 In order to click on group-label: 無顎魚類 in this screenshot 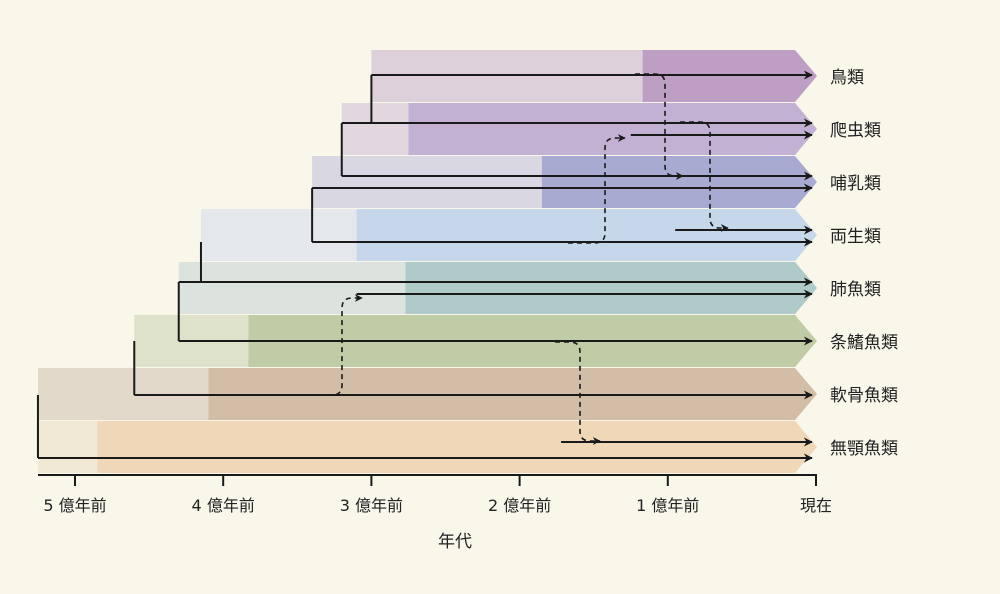, I will do `click(864, 449)`.